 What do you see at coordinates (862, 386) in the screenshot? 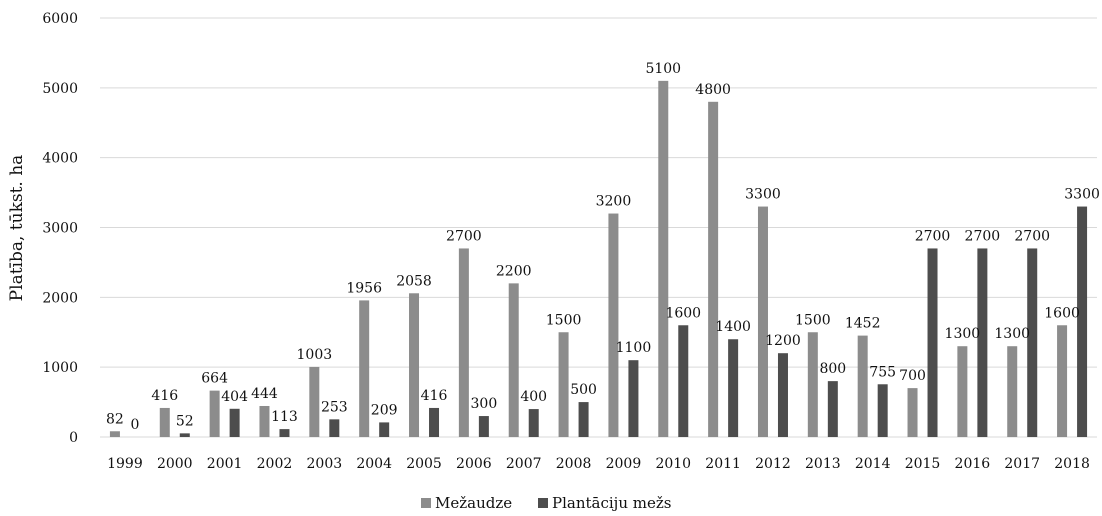
I see `bar-mezaudze-2014` at bounding box center [862, 386].